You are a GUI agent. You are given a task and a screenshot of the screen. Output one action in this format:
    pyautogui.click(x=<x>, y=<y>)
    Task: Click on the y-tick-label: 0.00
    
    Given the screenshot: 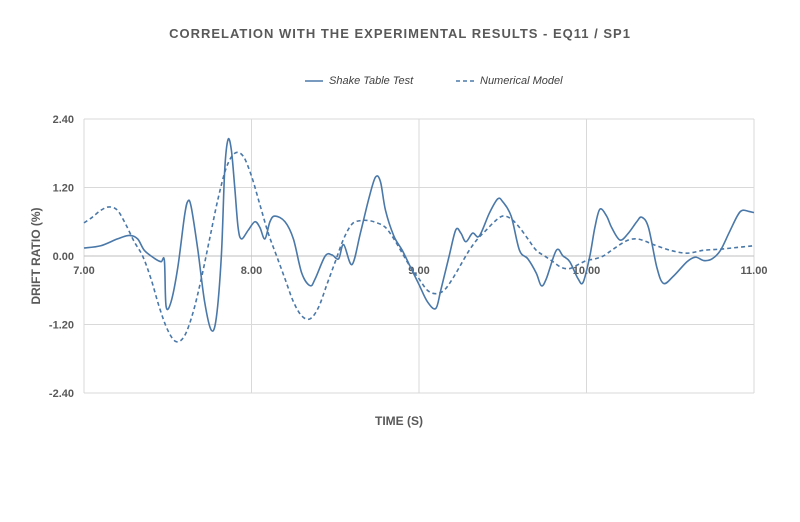 What is the action you would take?
    pyautogui.click(x=63, y=257)
    